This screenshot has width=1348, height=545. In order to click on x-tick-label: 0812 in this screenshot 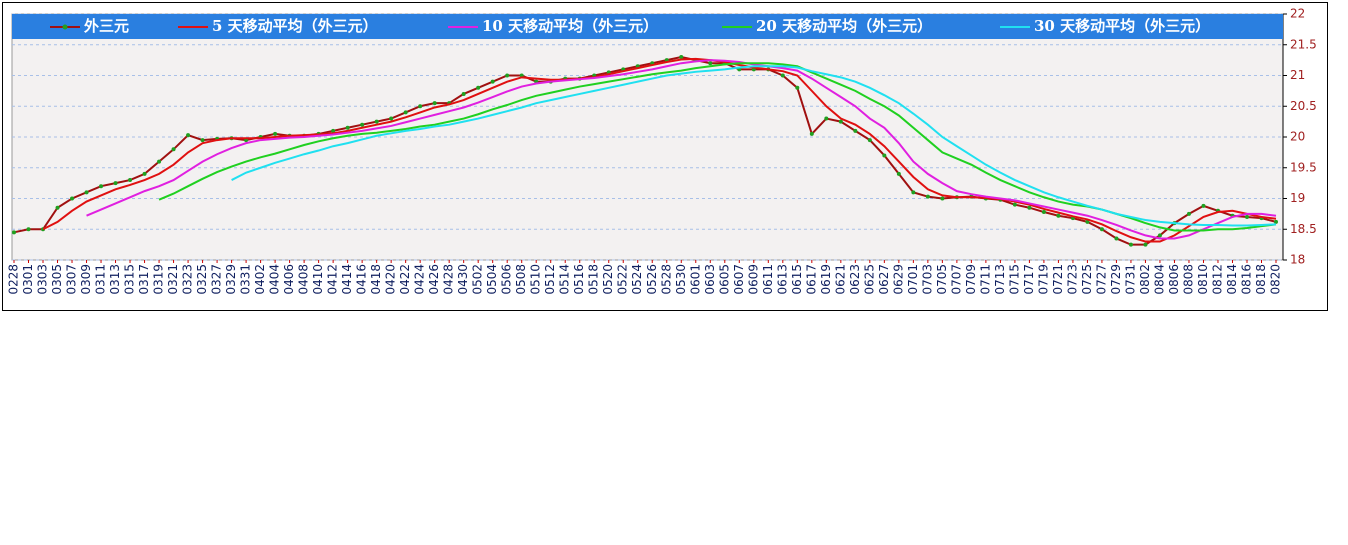, I will do `click(1217, 279)`.